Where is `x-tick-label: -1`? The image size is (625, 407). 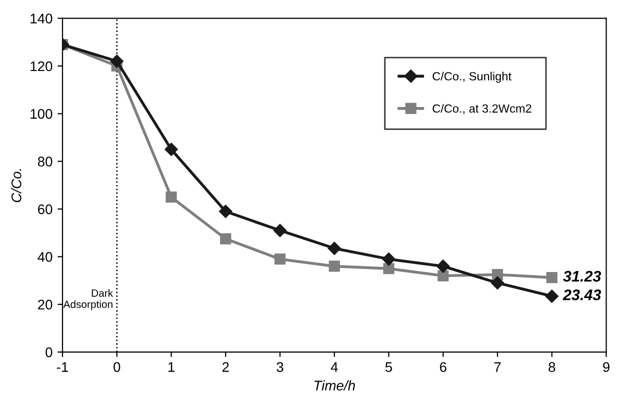 x-tick-label: -1 is located at coordinates (62, 367).